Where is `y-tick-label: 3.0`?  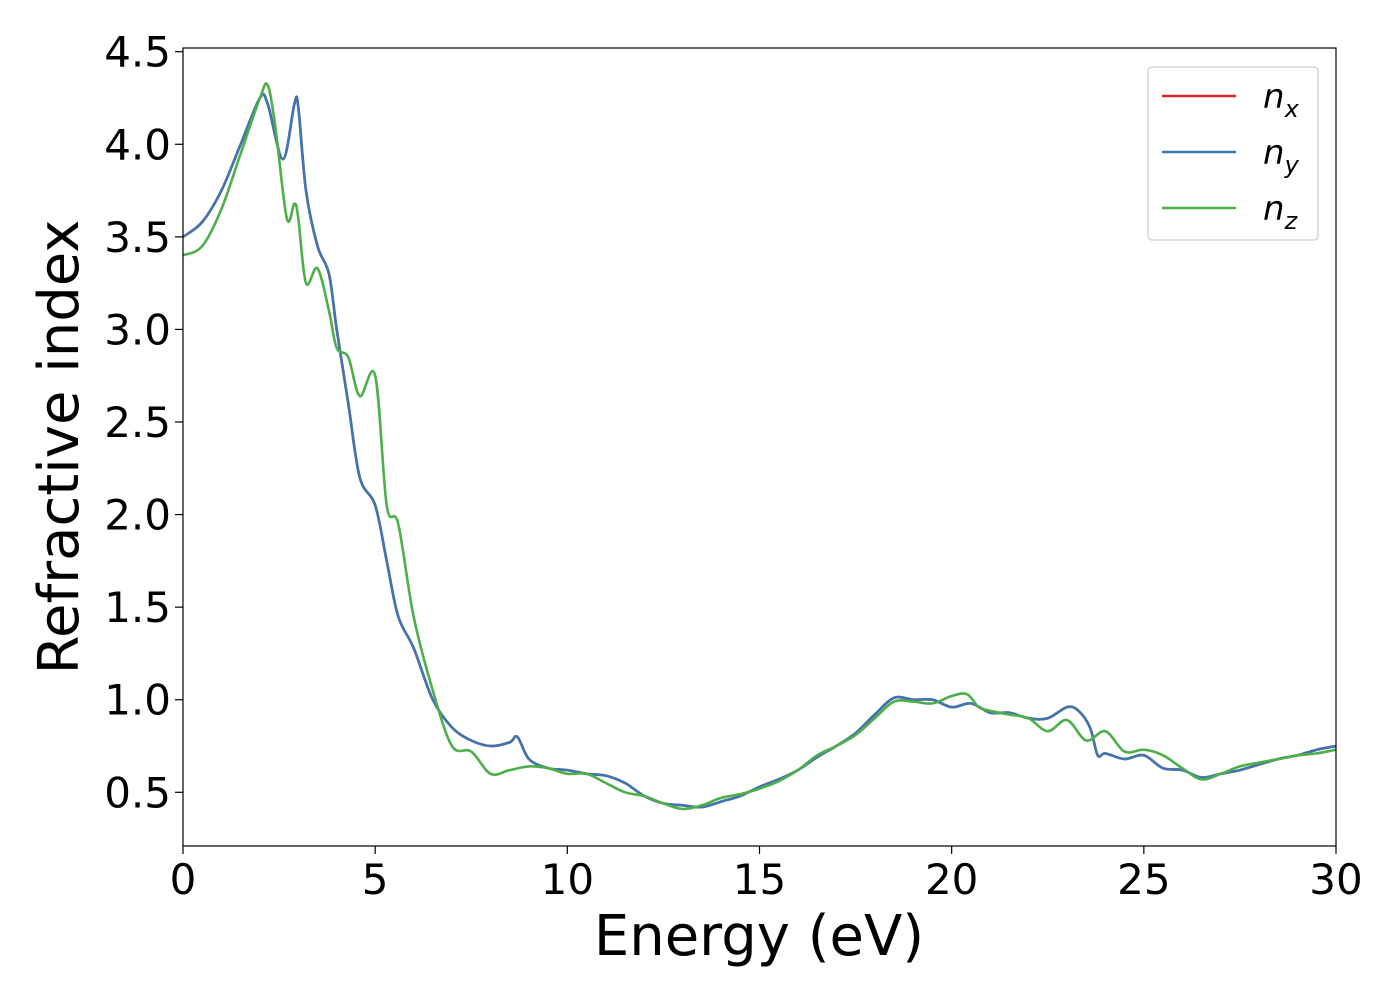
y-tick-label: 3.0 is located at coordinates (137, 329).